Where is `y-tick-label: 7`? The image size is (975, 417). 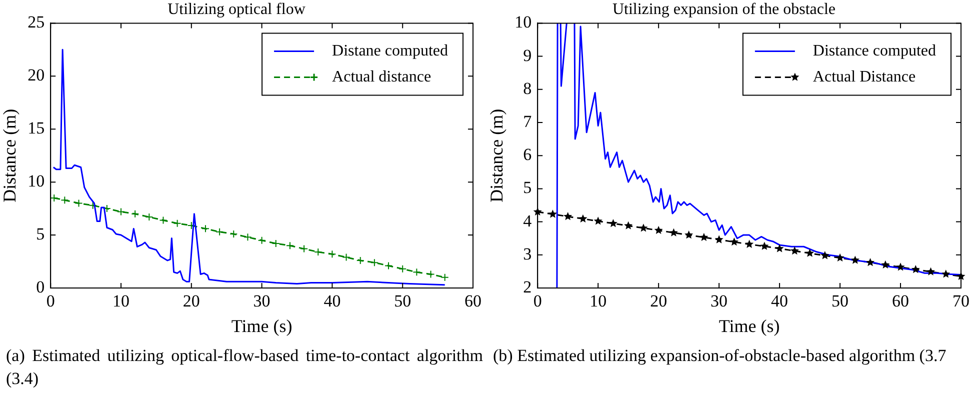
y-tick-label: 7 is located at coordinates (527, 121).